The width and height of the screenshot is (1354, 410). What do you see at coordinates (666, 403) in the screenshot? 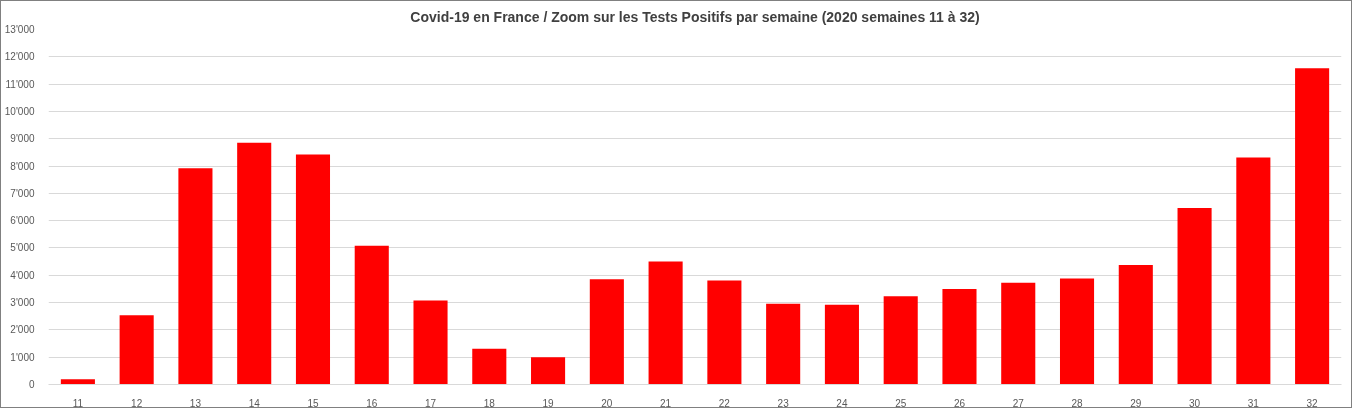
I see `x-tick-label: 21` at bounding box center [666, 403].